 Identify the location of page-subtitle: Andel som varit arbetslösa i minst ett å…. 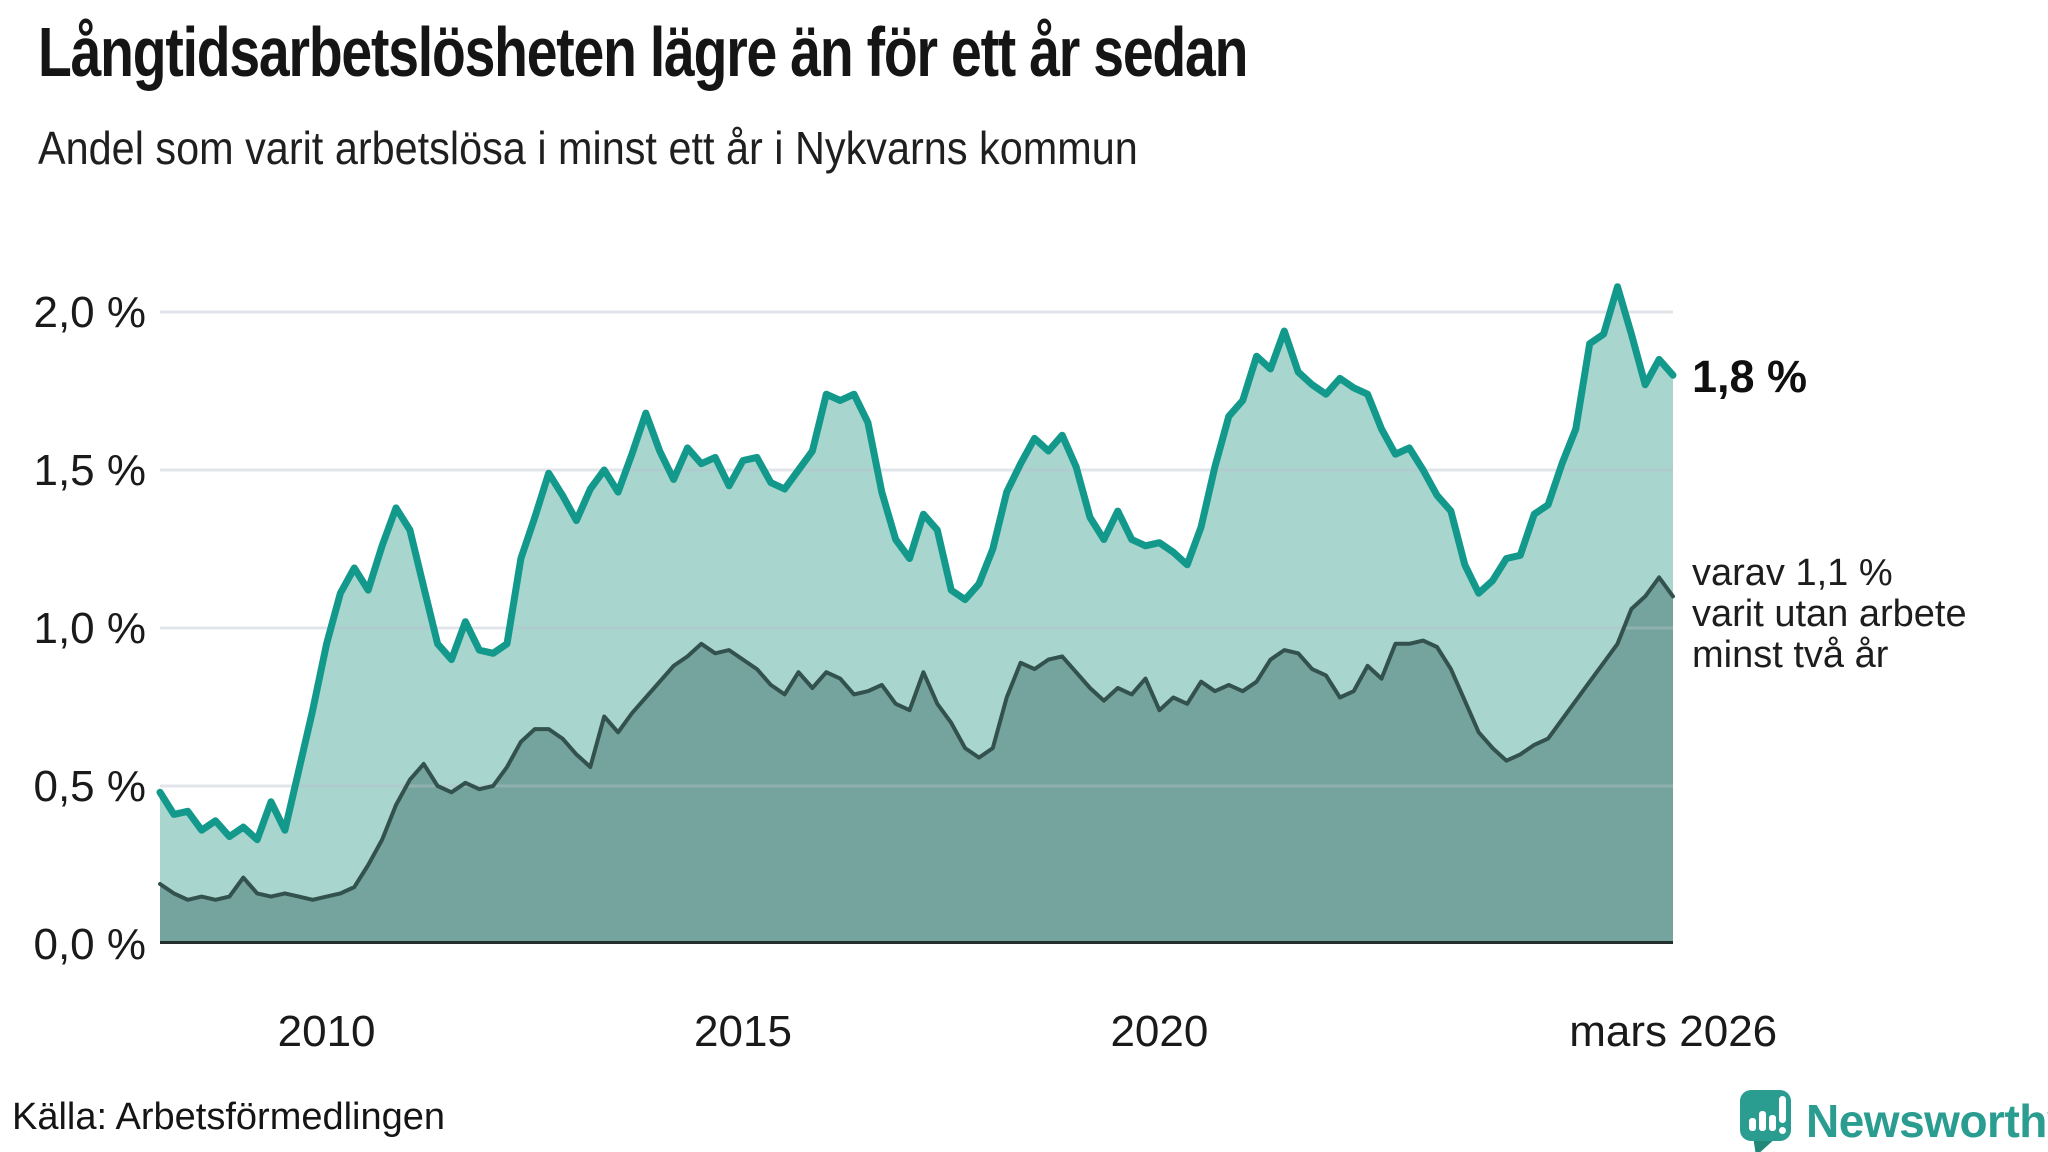
(588, 148).